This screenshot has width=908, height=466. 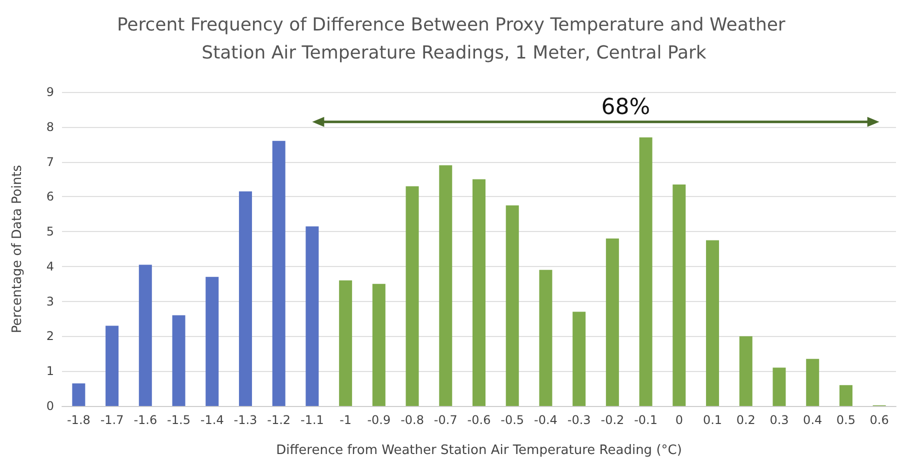 I want to click on x-tick-label: 0.4, so click(x=812, y=420).